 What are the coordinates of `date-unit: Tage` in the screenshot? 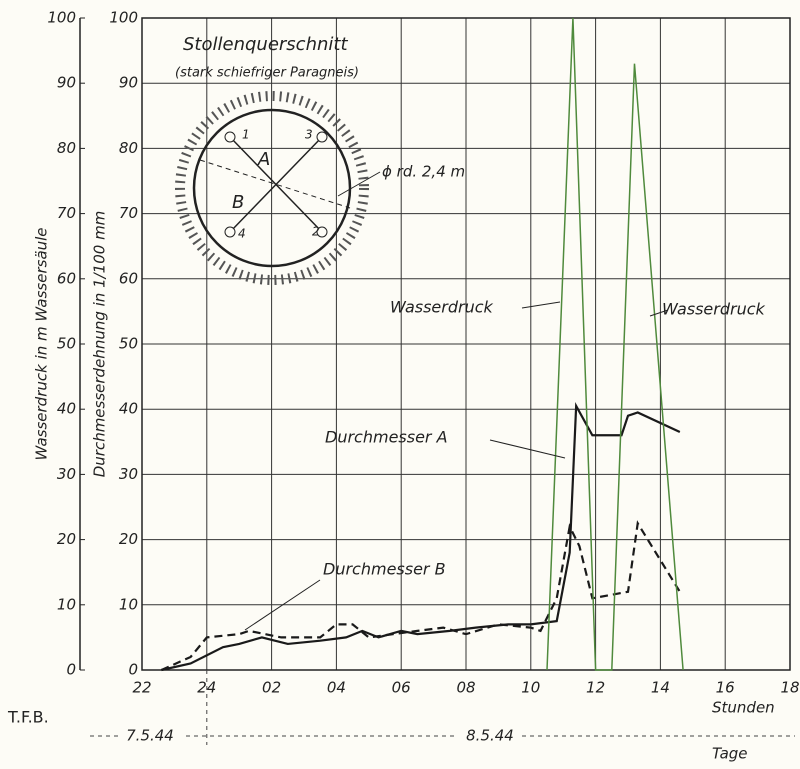 It's located at (730, 754).